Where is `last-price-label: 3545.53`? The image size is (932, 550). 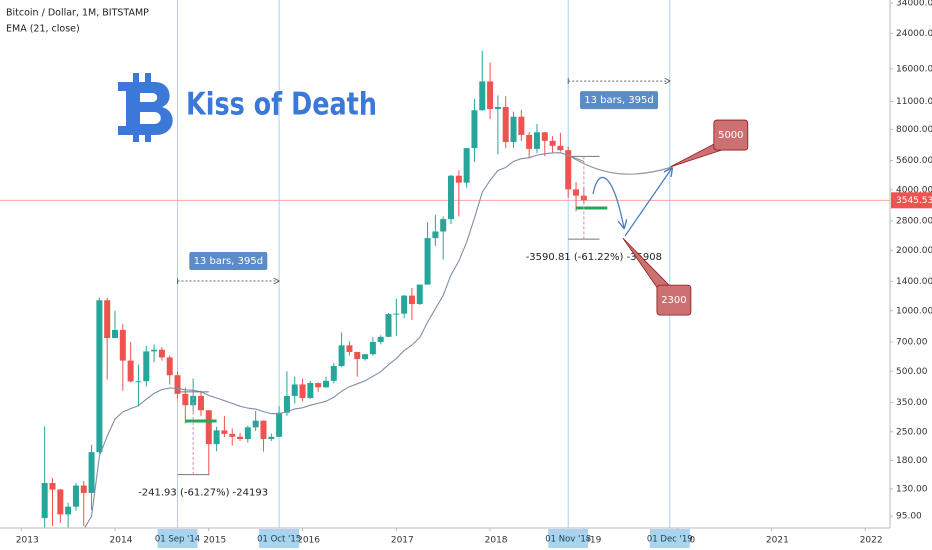
last-price-label: 3545.53 is located at coordinates (914, 201).